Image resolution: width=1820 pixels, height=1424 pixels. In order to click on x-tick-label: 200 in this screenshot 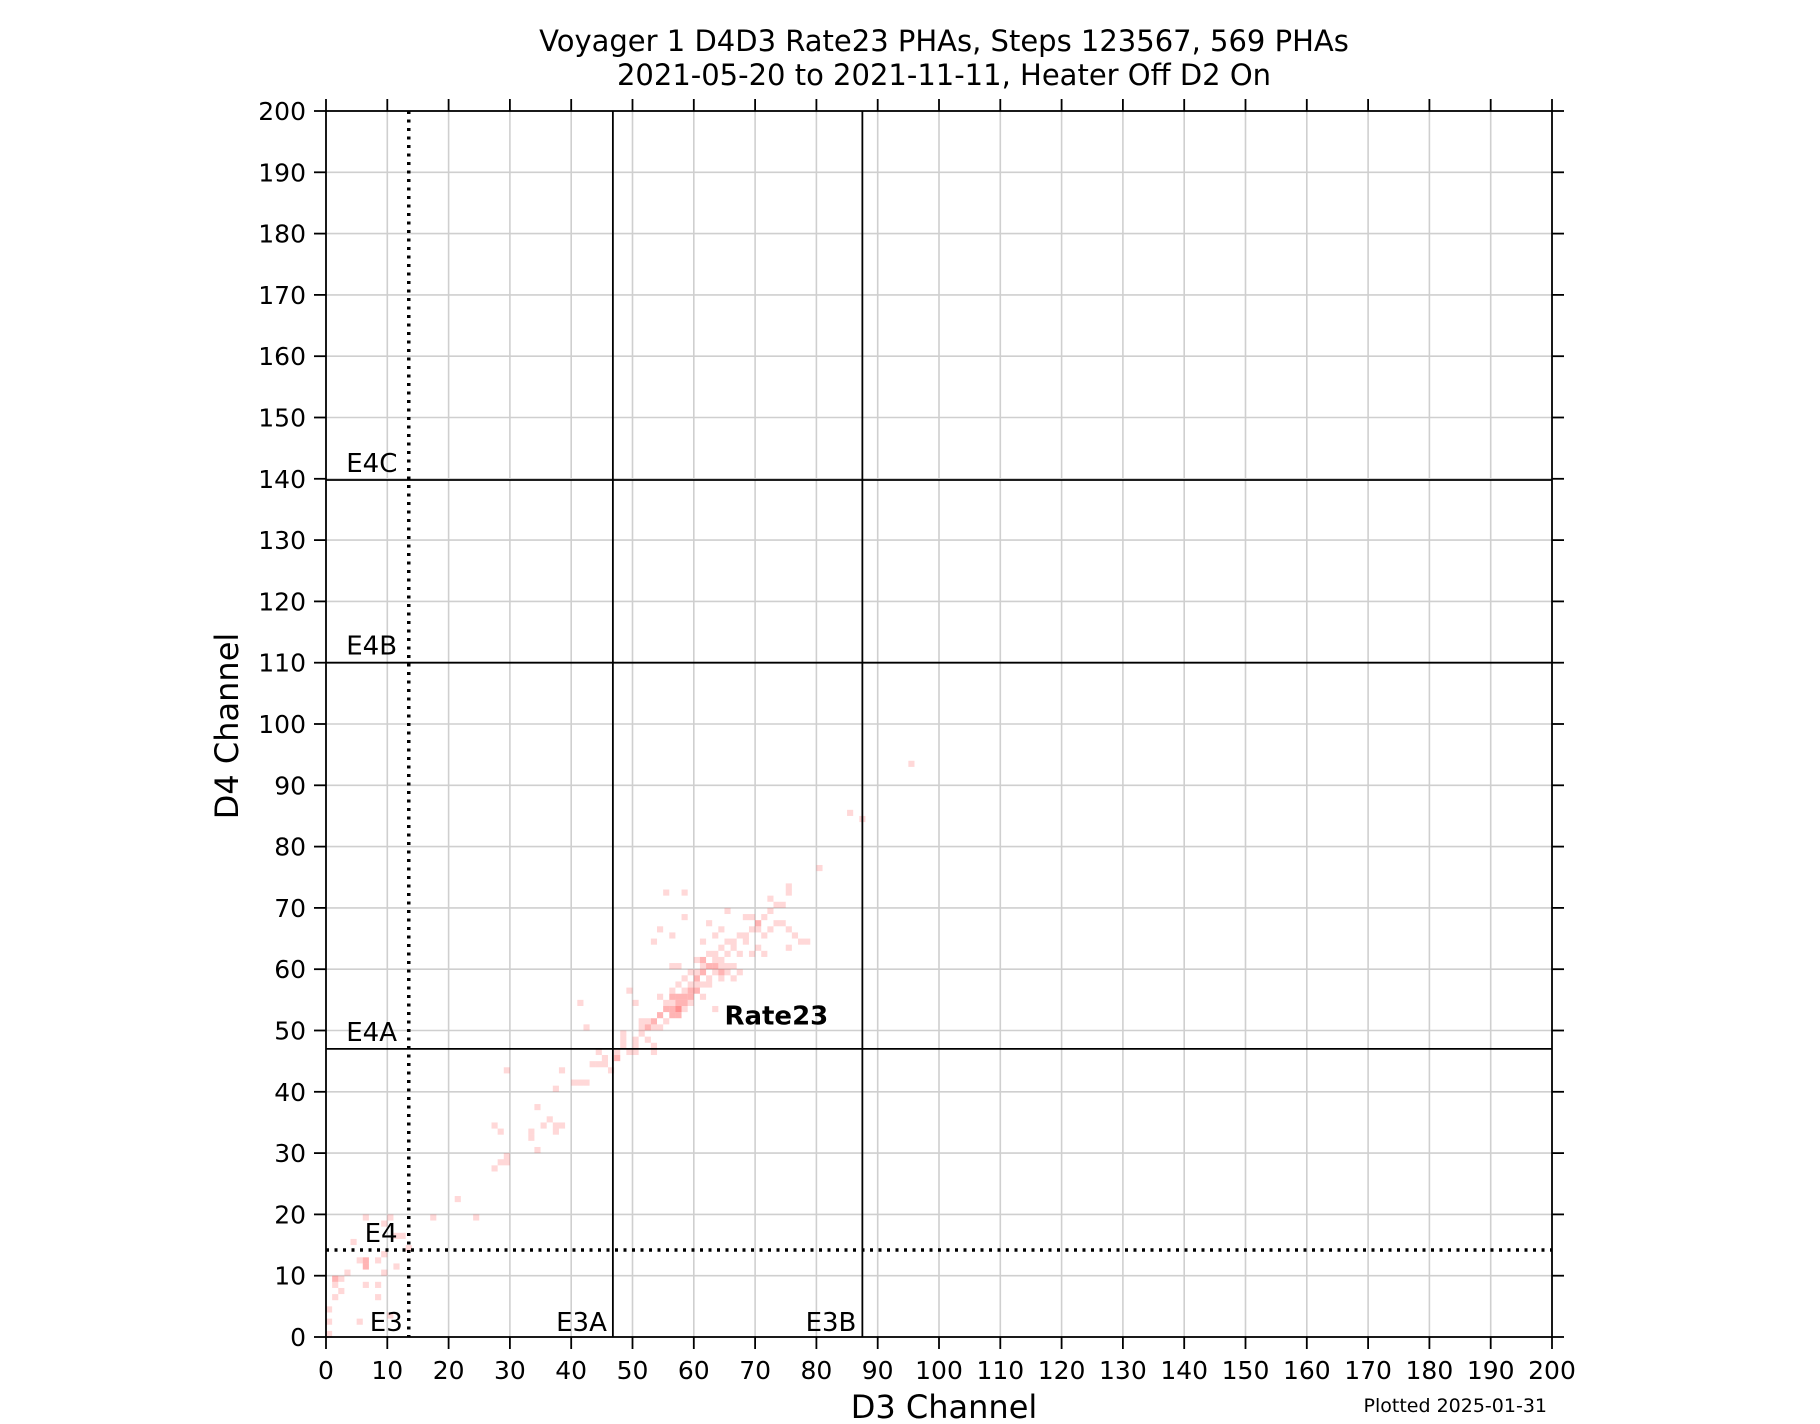, I will do `click(1552, 1370)`.